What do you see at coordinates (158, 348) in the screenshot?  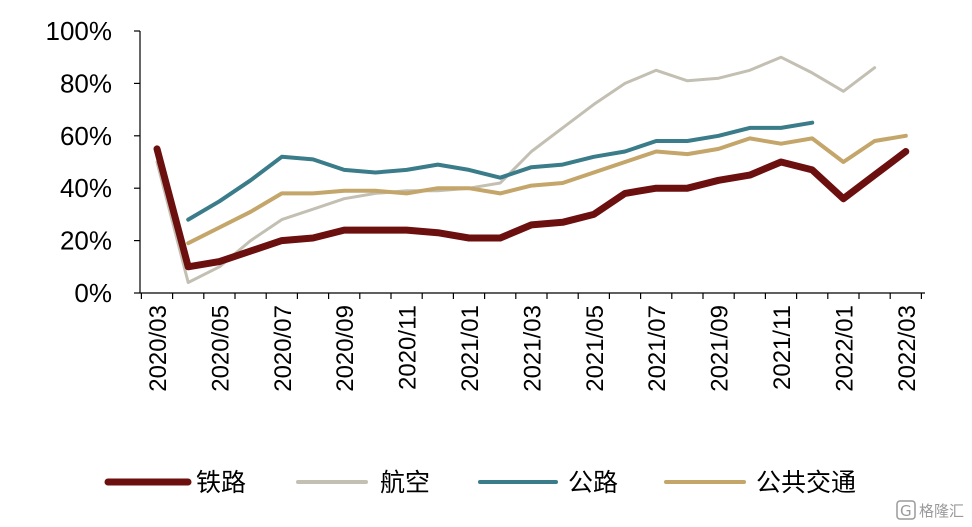 I see `x-tick-label: 2020/03` at bounding box center [158, 348].